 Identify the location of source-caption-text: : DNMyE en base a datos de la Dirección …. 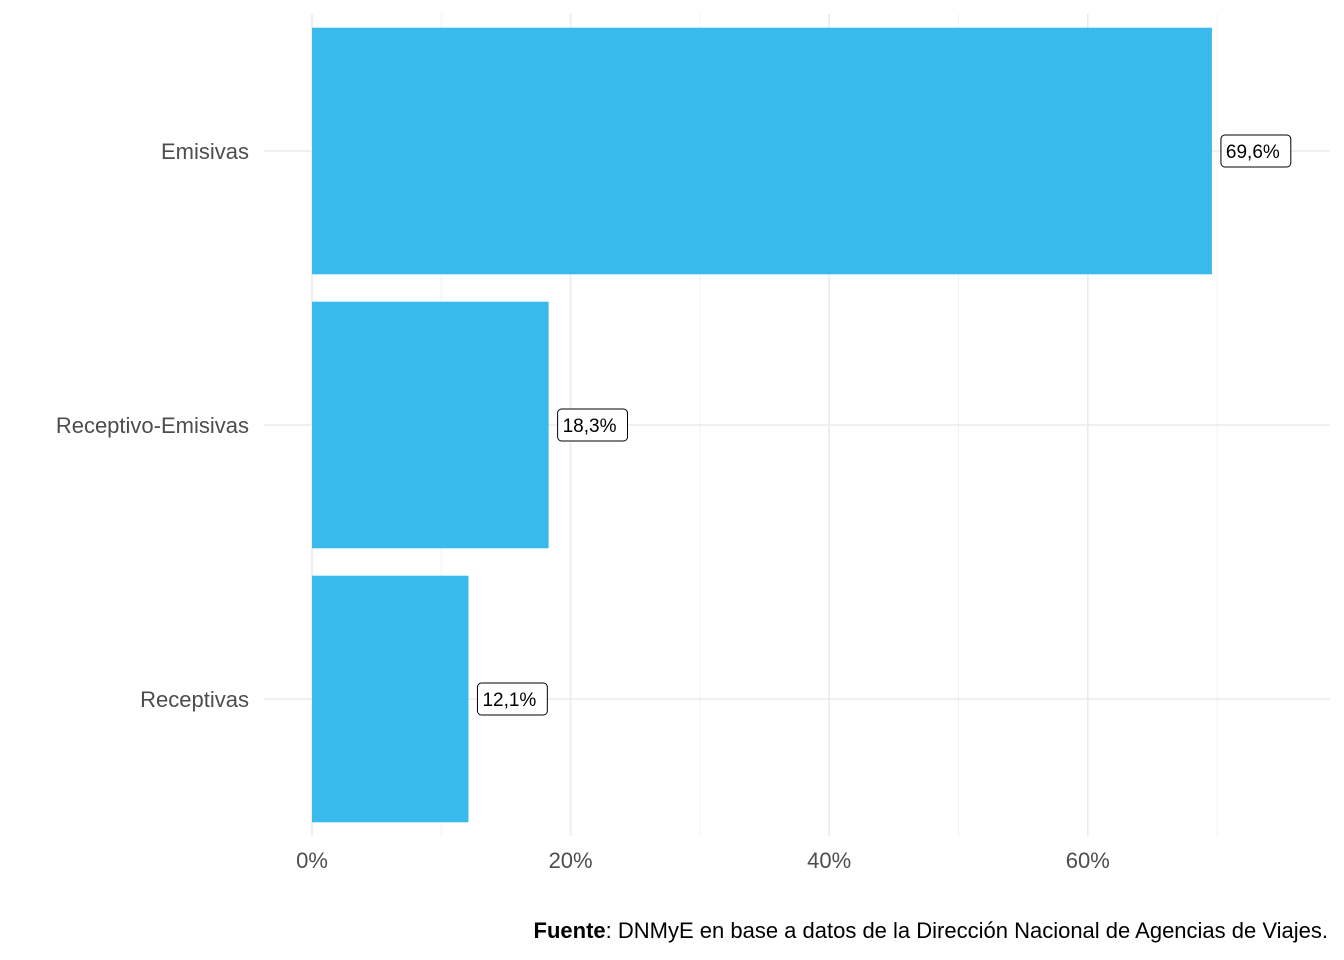
(966, 930).